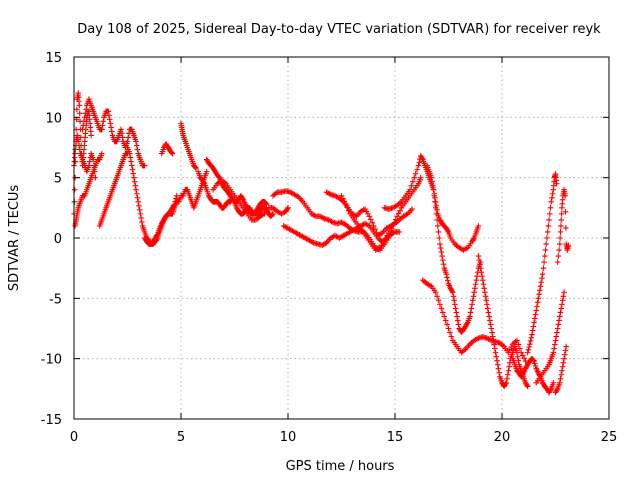 The height and width of the screenshot is (480, 640). Describe the element at coordinates (502, 437) in the screenshot. I see `x-tick-label: 20` at that location.